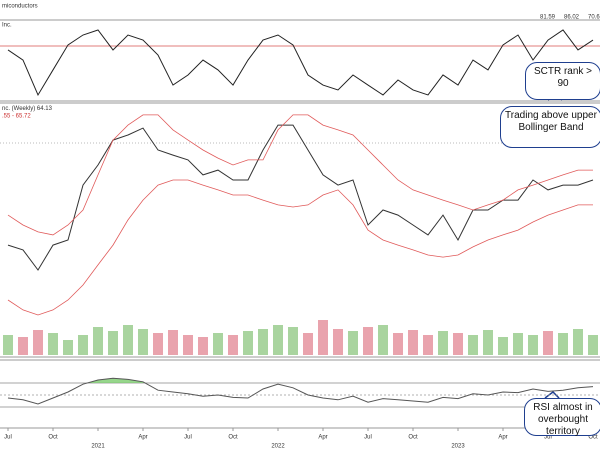 This screenshot has height=450, width=600. What do you see at coordinates (562, 81) in the screenshot?
I see `callout: SCTR rank > 90` at bounding box center [562, 81].